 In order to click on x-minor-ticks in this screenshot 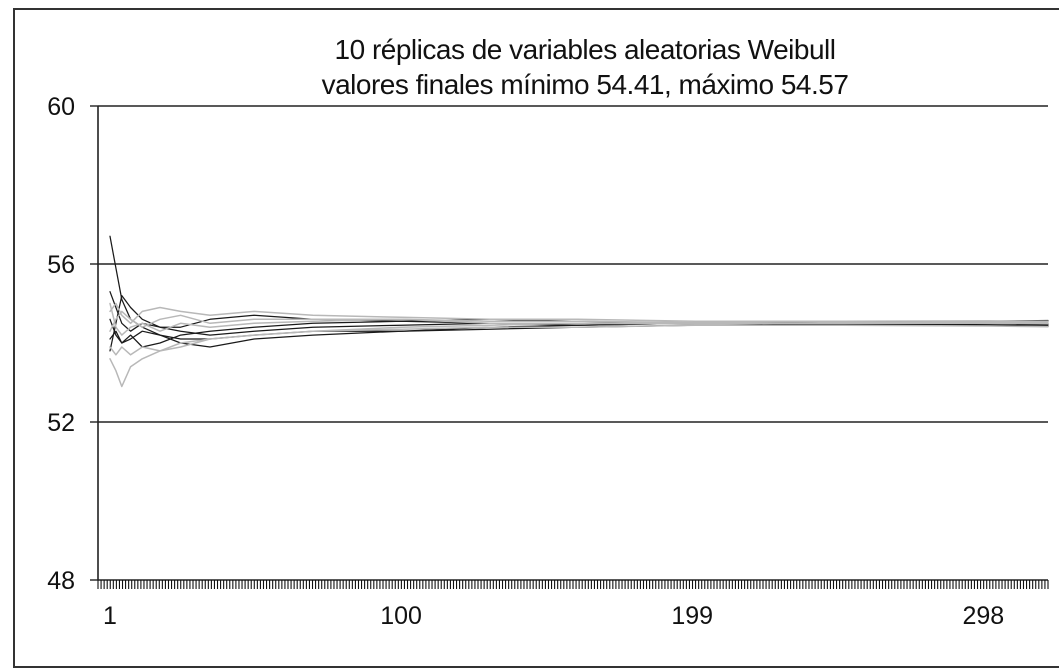, I will do `click(573, 584)`.